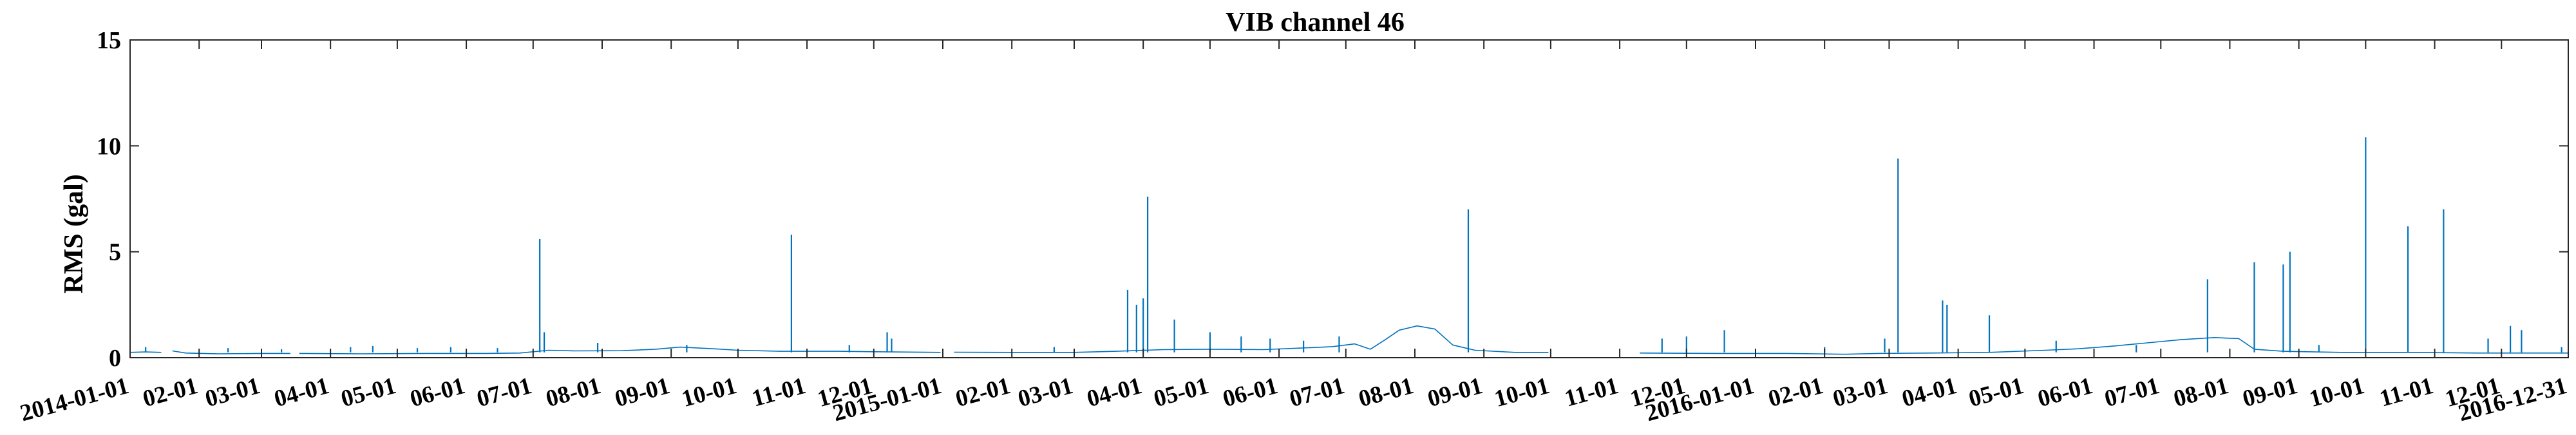 Image resolution: width=2576 pixels, height=435 pixels. I want to click on x-tick-label: 2014-01-01, so click(74, 399).